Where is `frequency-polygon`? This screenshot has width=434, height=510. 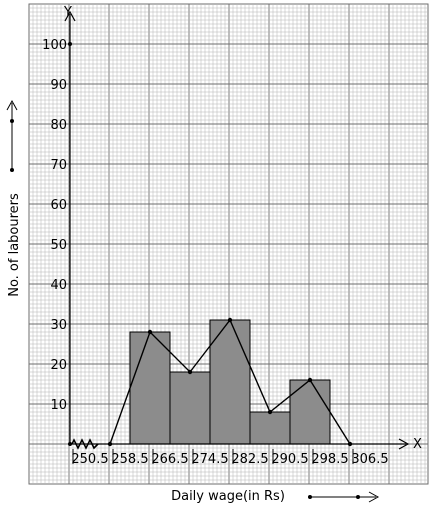
frequency-polygon is located at coordinates (230, 382).